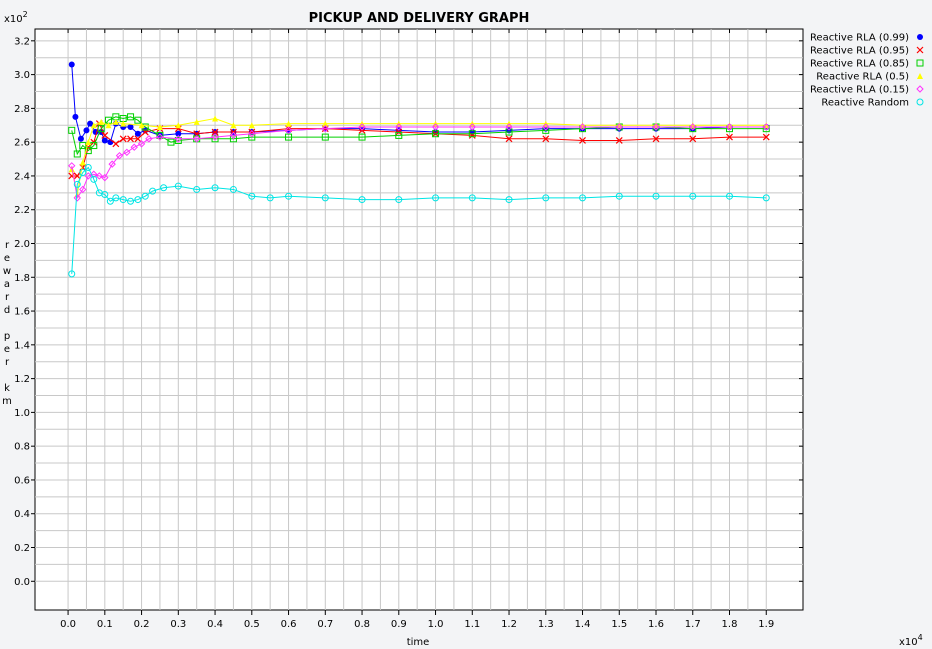  I want to click on x-tick-label: 0.1, so click(105, 624).